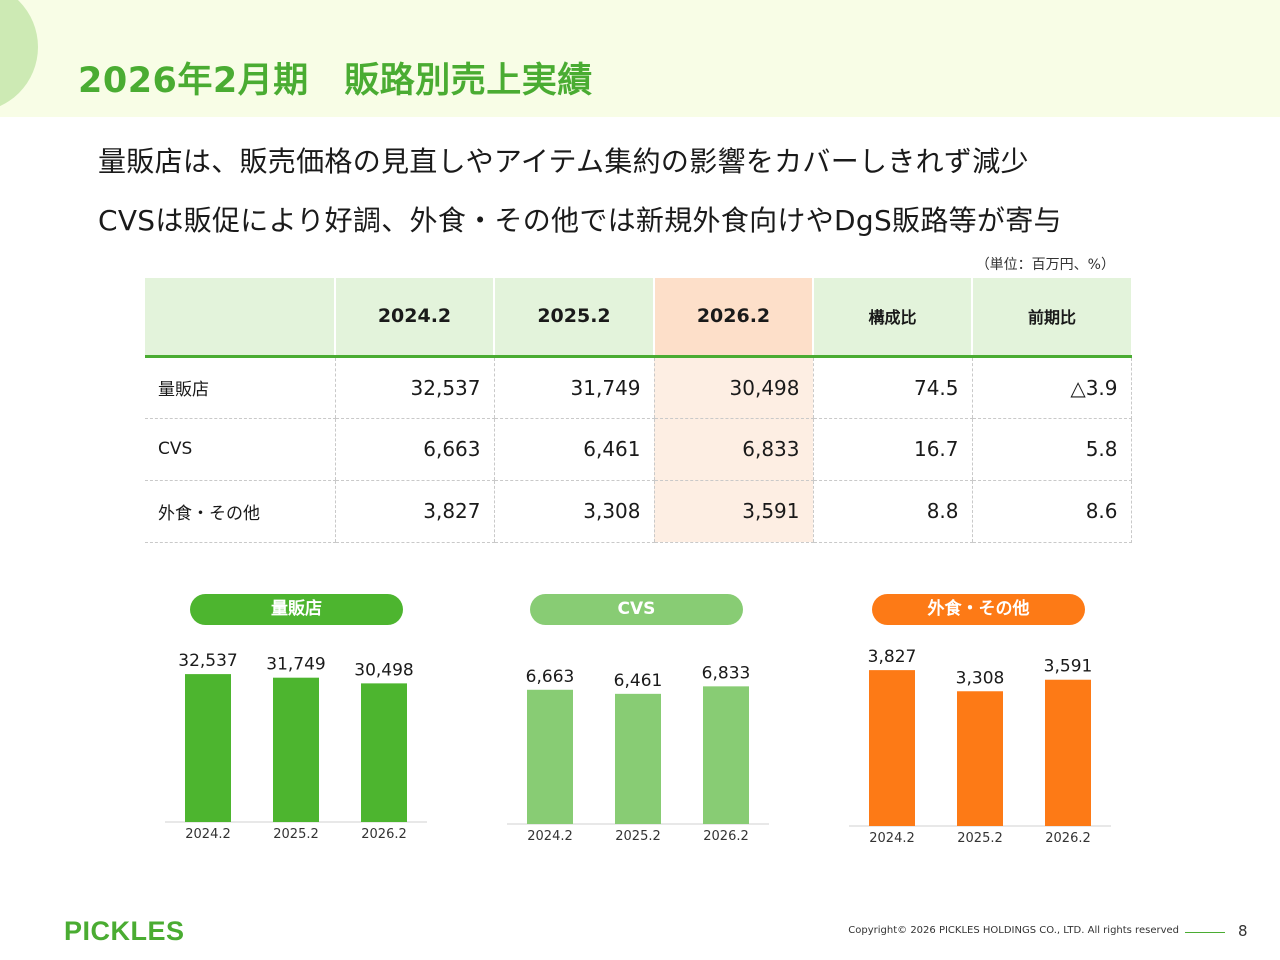 The height and width of the screenshot is (960, 1280). Describe the element at coordinates (733, 387) in the screenshot. I see `table-cell-highlight: 30,498` at that location.